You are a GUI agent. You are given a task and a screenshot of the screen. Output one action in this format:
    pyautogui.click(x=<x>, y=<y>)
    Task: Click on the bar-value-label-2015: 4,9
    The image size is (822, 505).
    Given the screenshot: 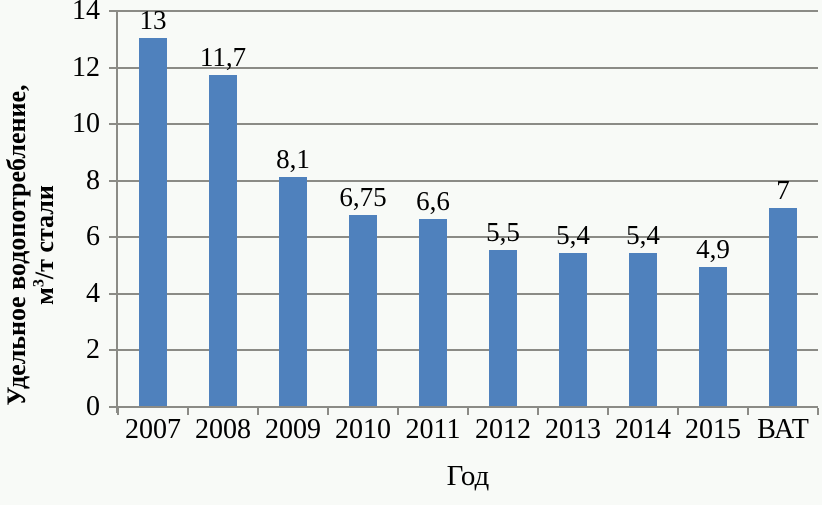 What is the action you would take?
    pyautogui.click(x=713, y=249)
    